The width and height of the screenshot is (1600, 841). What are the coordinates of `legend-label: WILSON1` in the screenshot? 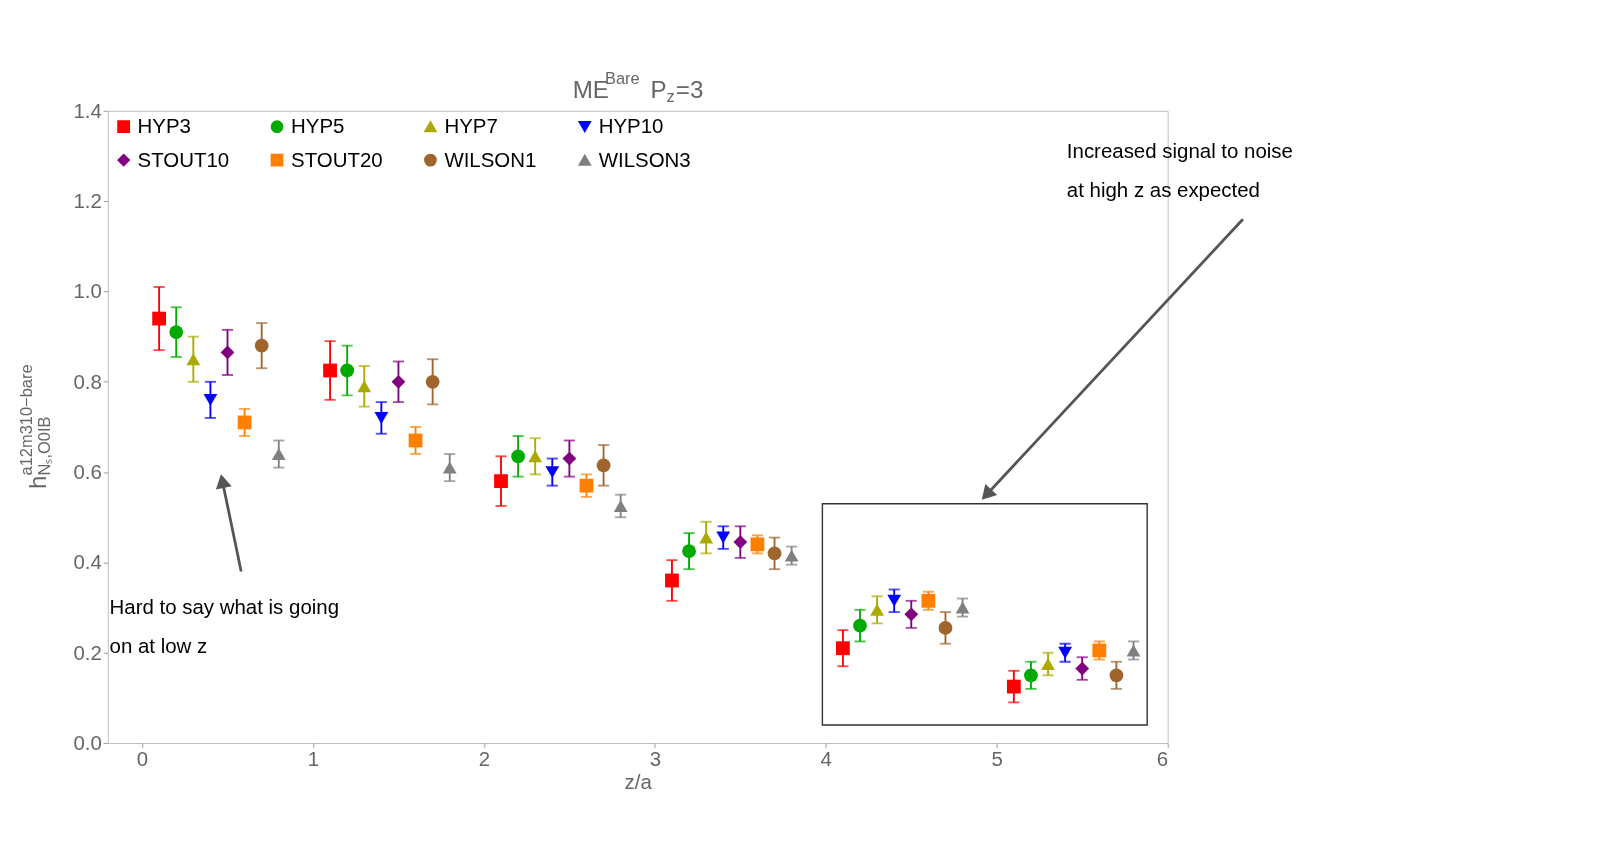 It's located at (490, 159).